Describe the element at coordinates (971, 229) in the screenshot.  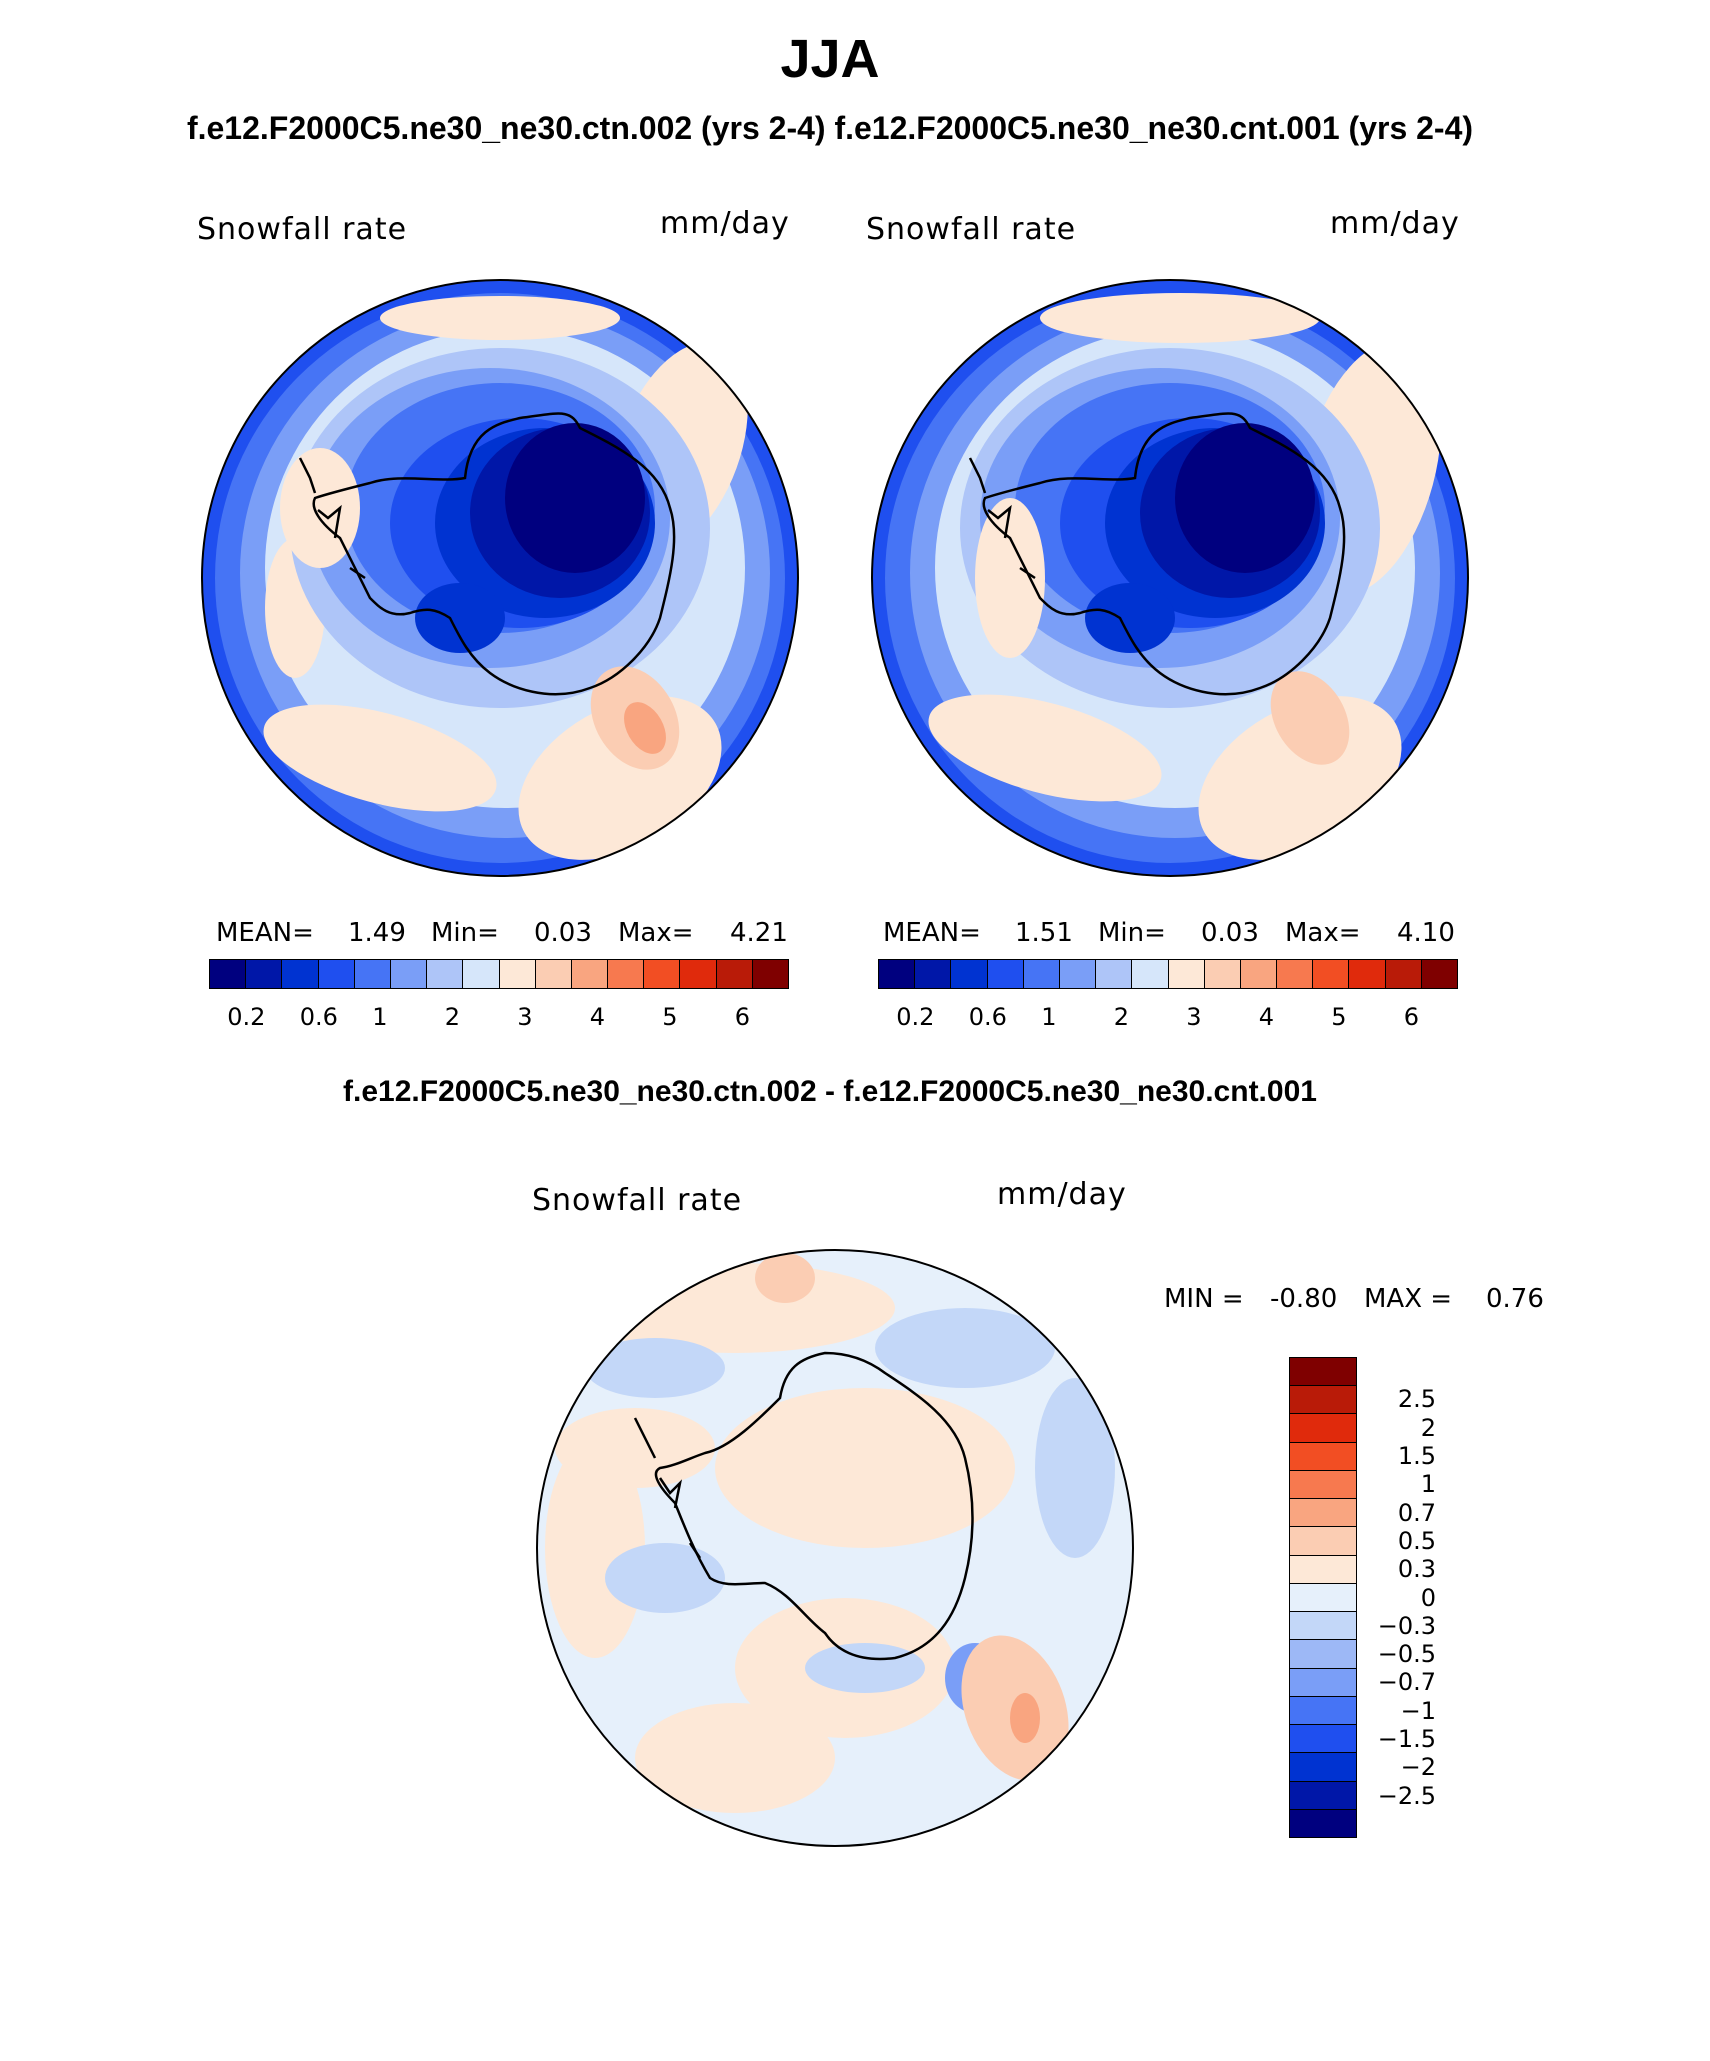
I see `right-panel-variable: Snowfall rate` at that location.